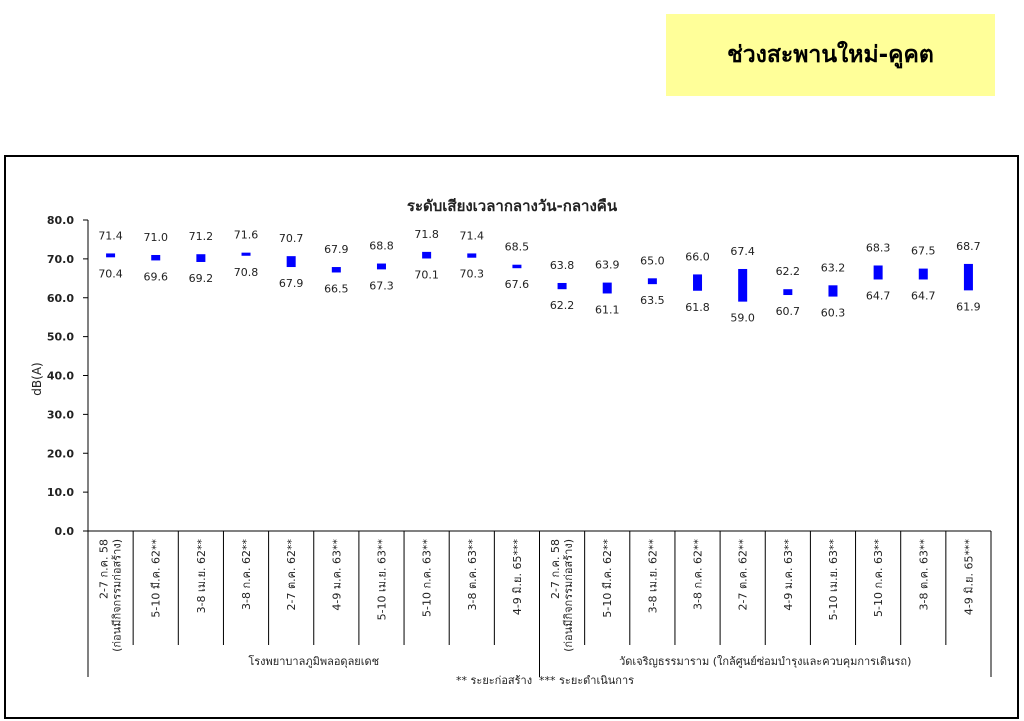 This screenshot has width=1024, height=721. I want to click on low-value-label: 62.2, so click(562, 305).